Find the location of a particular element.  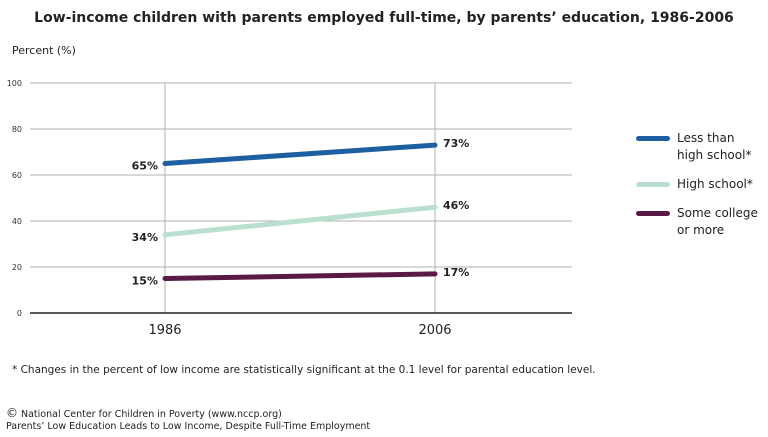

data-label: 73% is located at coordinates (456, 143).